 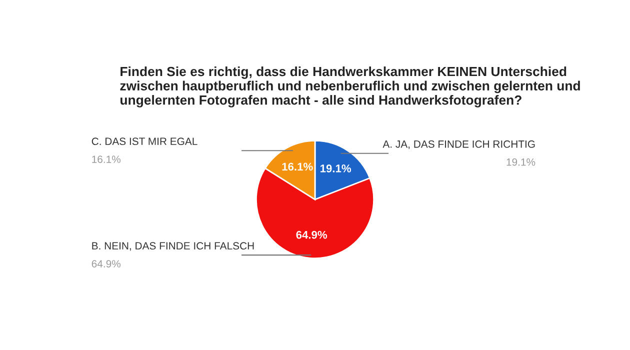 What do you see at coordinates (312, 234) in the screenshot?
I see `data-label: 64.9%` at bounding box center [312, 234].